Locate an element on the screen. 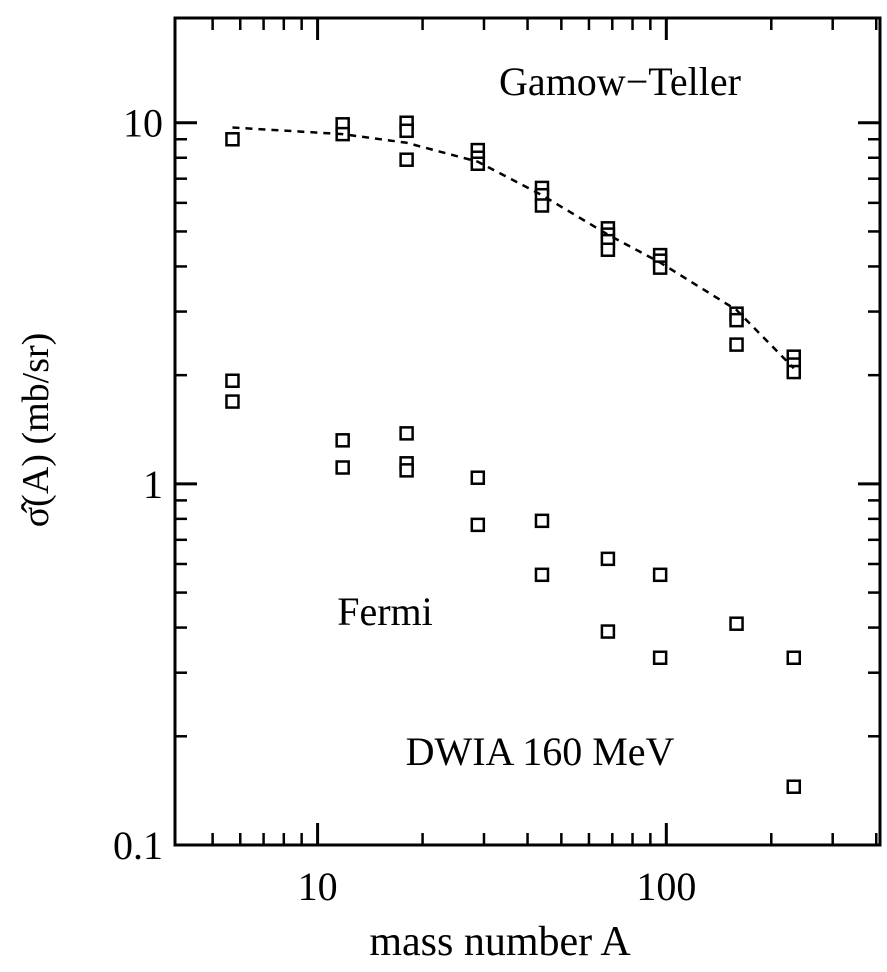 The height and width of the screenshot is (972, 887). y-tick-label: 10 is located at coordinates (143, 123).